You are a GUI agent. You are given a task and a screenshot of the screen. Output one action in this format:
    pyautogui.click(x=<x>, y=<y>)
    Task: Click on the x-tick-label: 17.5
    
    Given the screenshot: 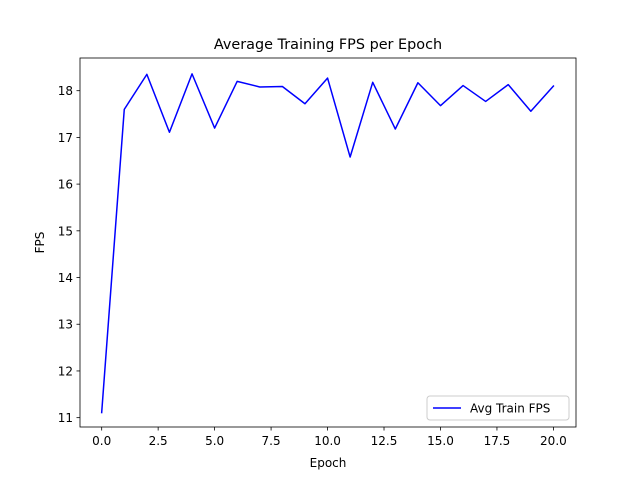 What is the action you would take?
    pyautogui.click(x=497, y=441)
    